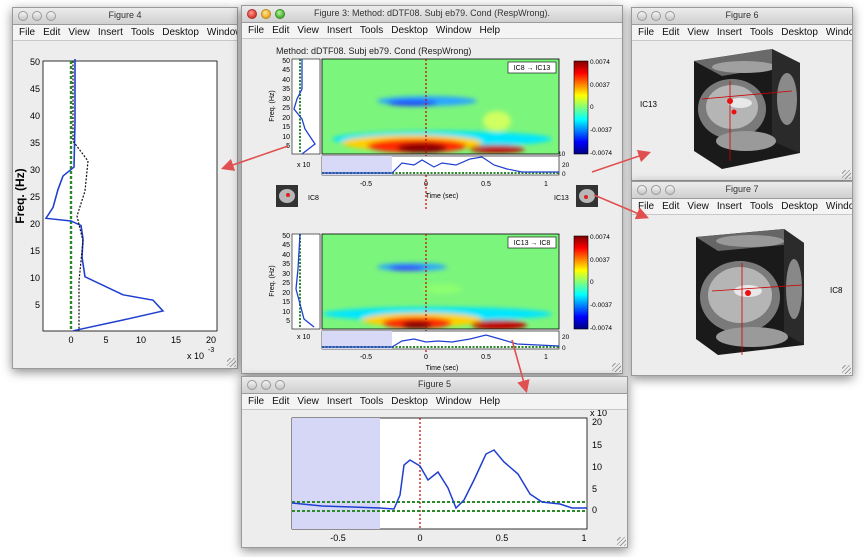 Image resolution: width=864 pixels, height=557 pixels. What do you see at coordinates (70, 340) in the screenshot?
I see `x-tick: 0` at bounding box center [70, 340].